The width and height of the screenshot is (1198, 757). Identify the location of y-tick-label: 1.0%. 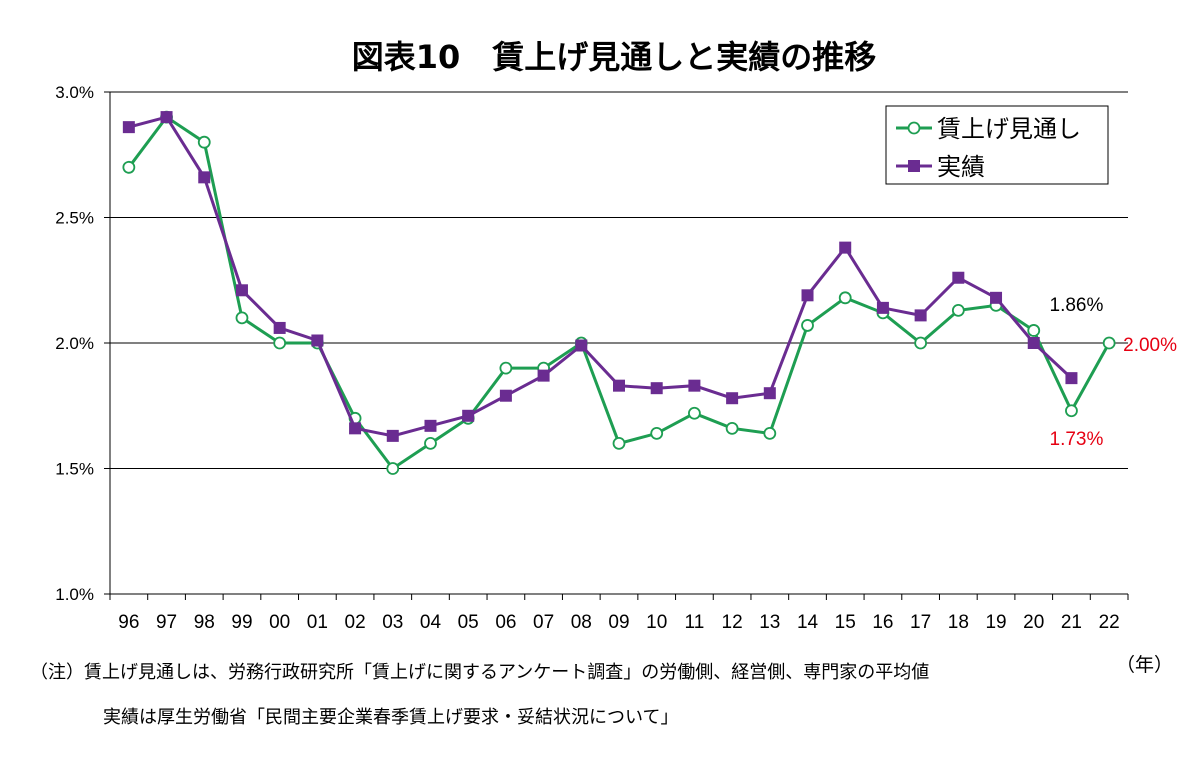
(74, 594).